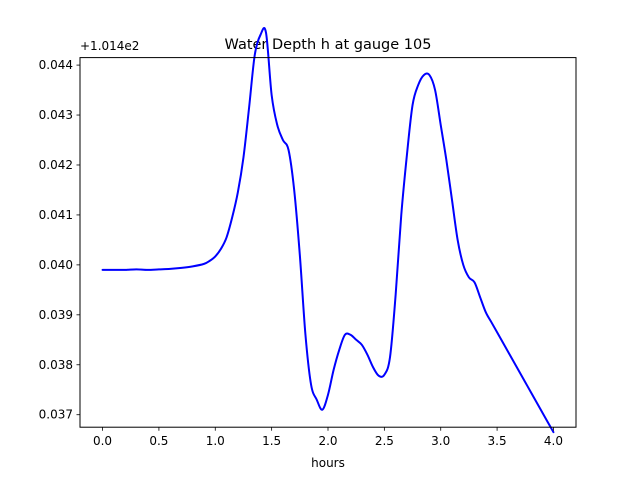 Image resolution: width=640 pixels, height=484 pixels. Describe the element at coordinates (553, 441) in the screenshot. I see `x-tick-label: 4.0` at that location.